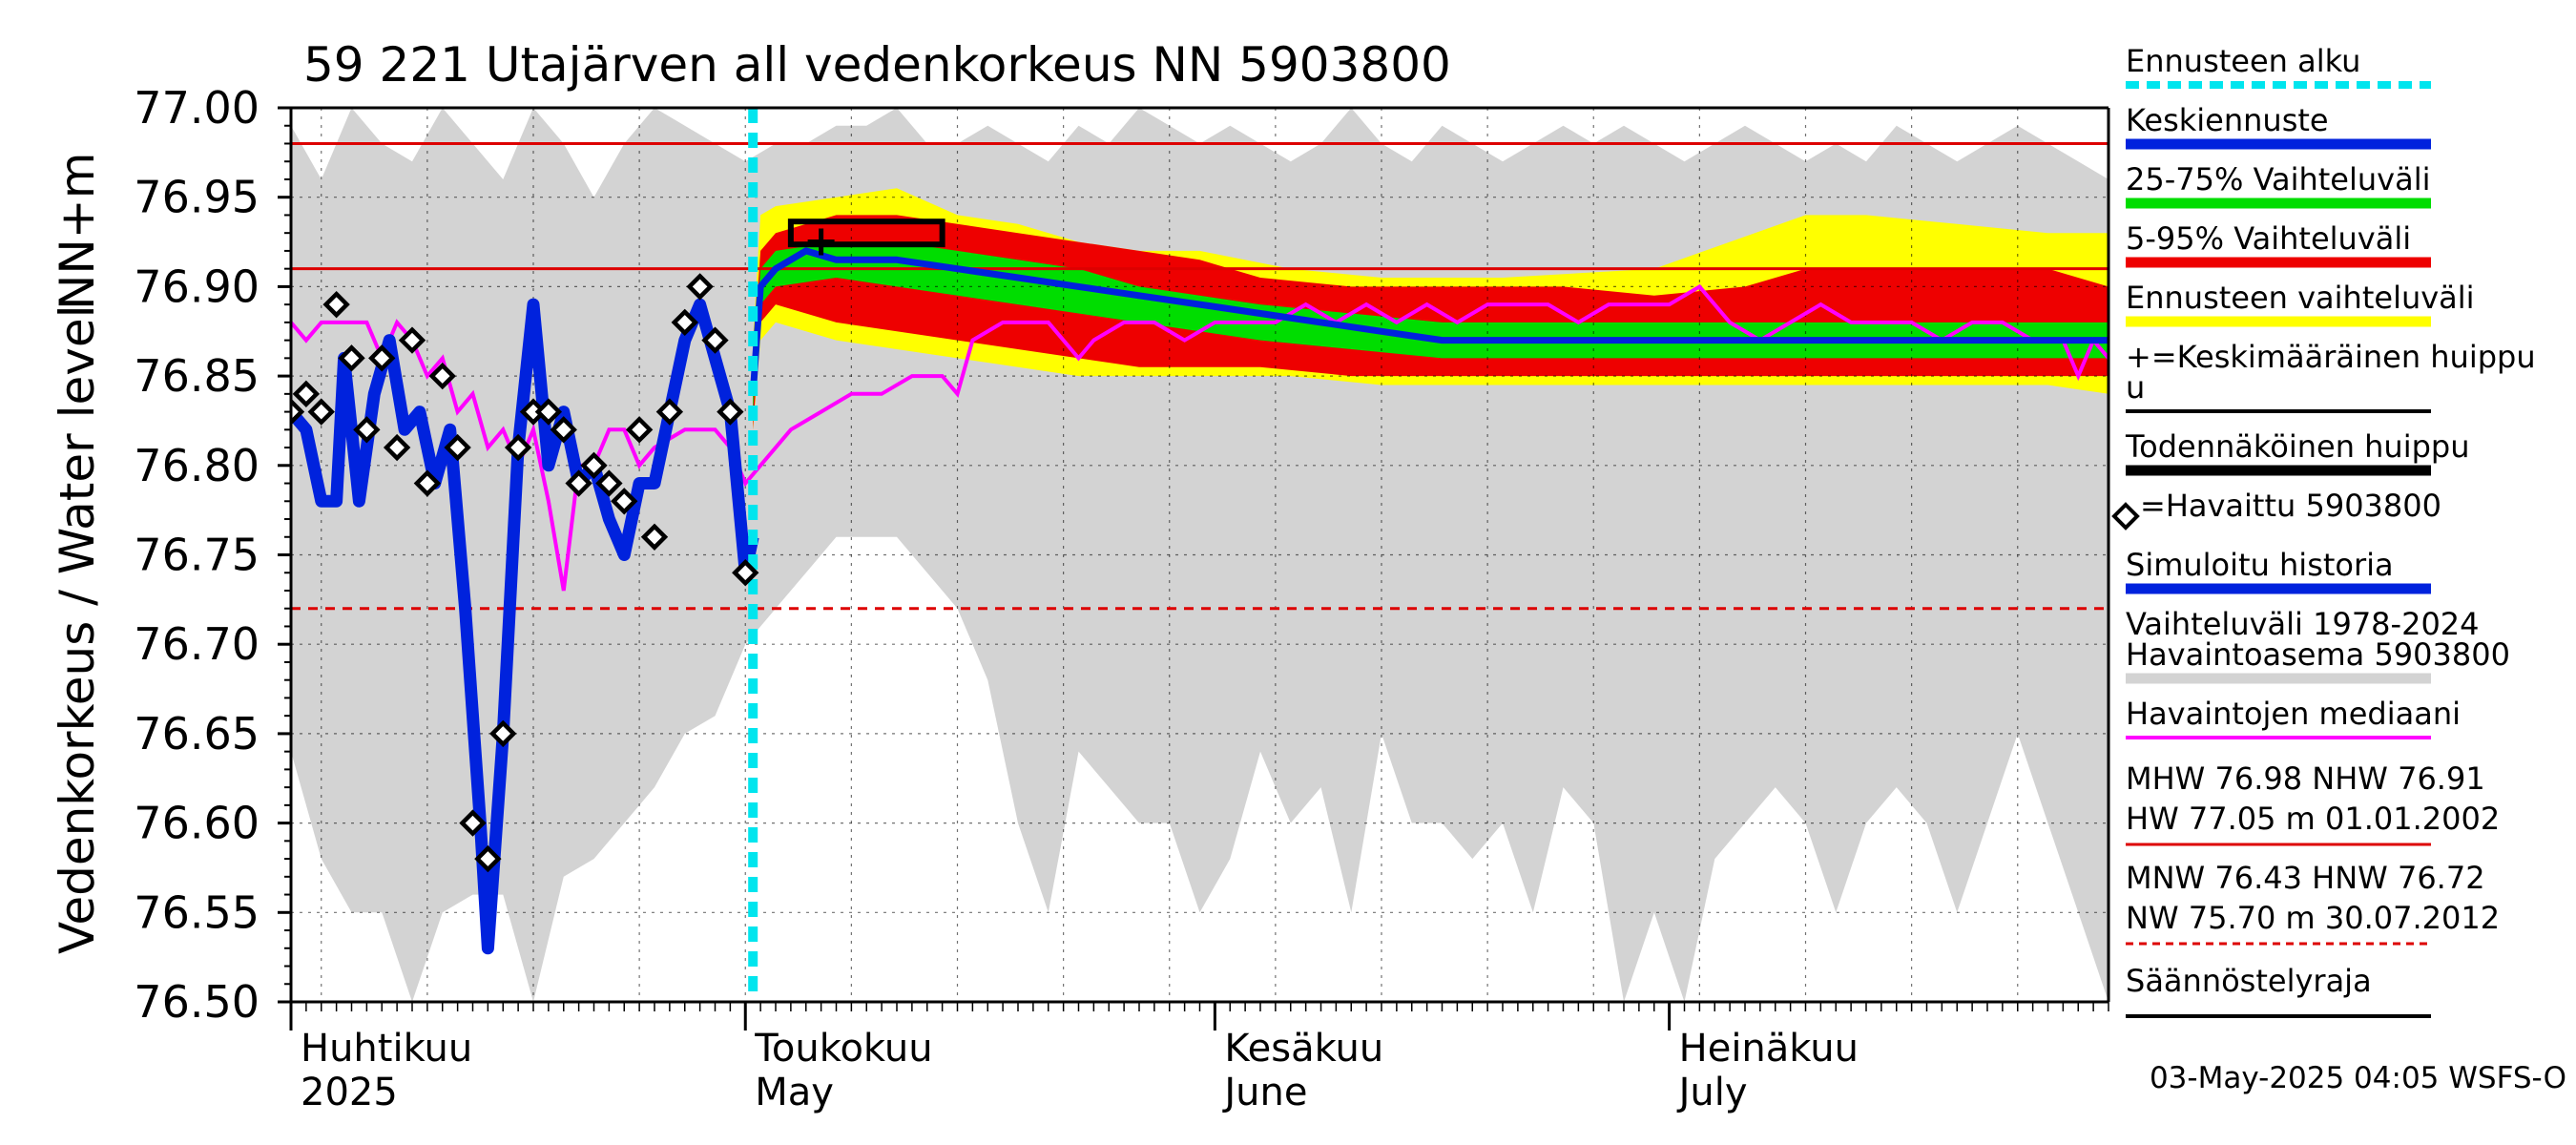 Image resolution: width=2576 pixels, height=1145 pixels. I want to click on y-tick-label: 76.80, so click(197, 465).